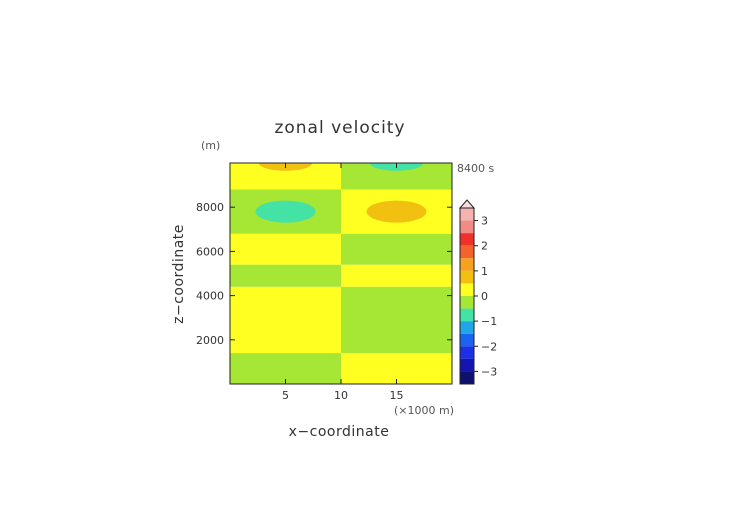 The image size is (752, 532). I want to click on y-unit-label: (m), so click(210, 145).